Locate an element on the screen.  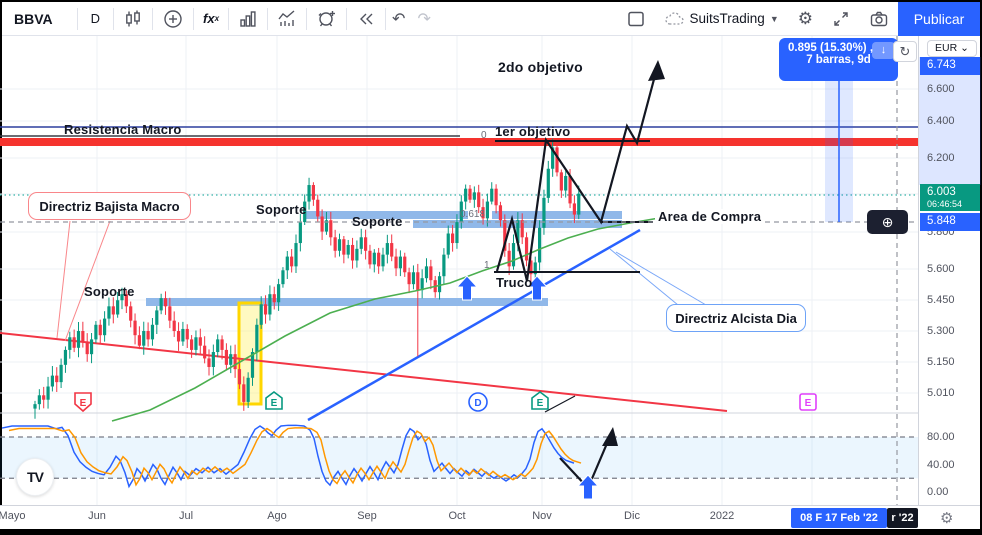
time-tick: Mayo is located at coordinates (13, 516).